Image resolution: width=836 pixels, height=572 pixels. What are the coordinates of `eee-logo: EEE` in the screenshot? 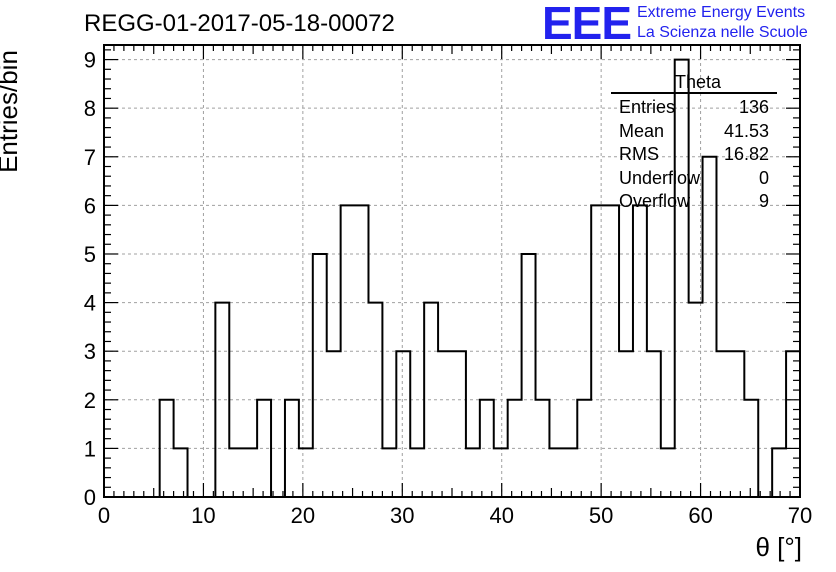 It's located at (587, 24).